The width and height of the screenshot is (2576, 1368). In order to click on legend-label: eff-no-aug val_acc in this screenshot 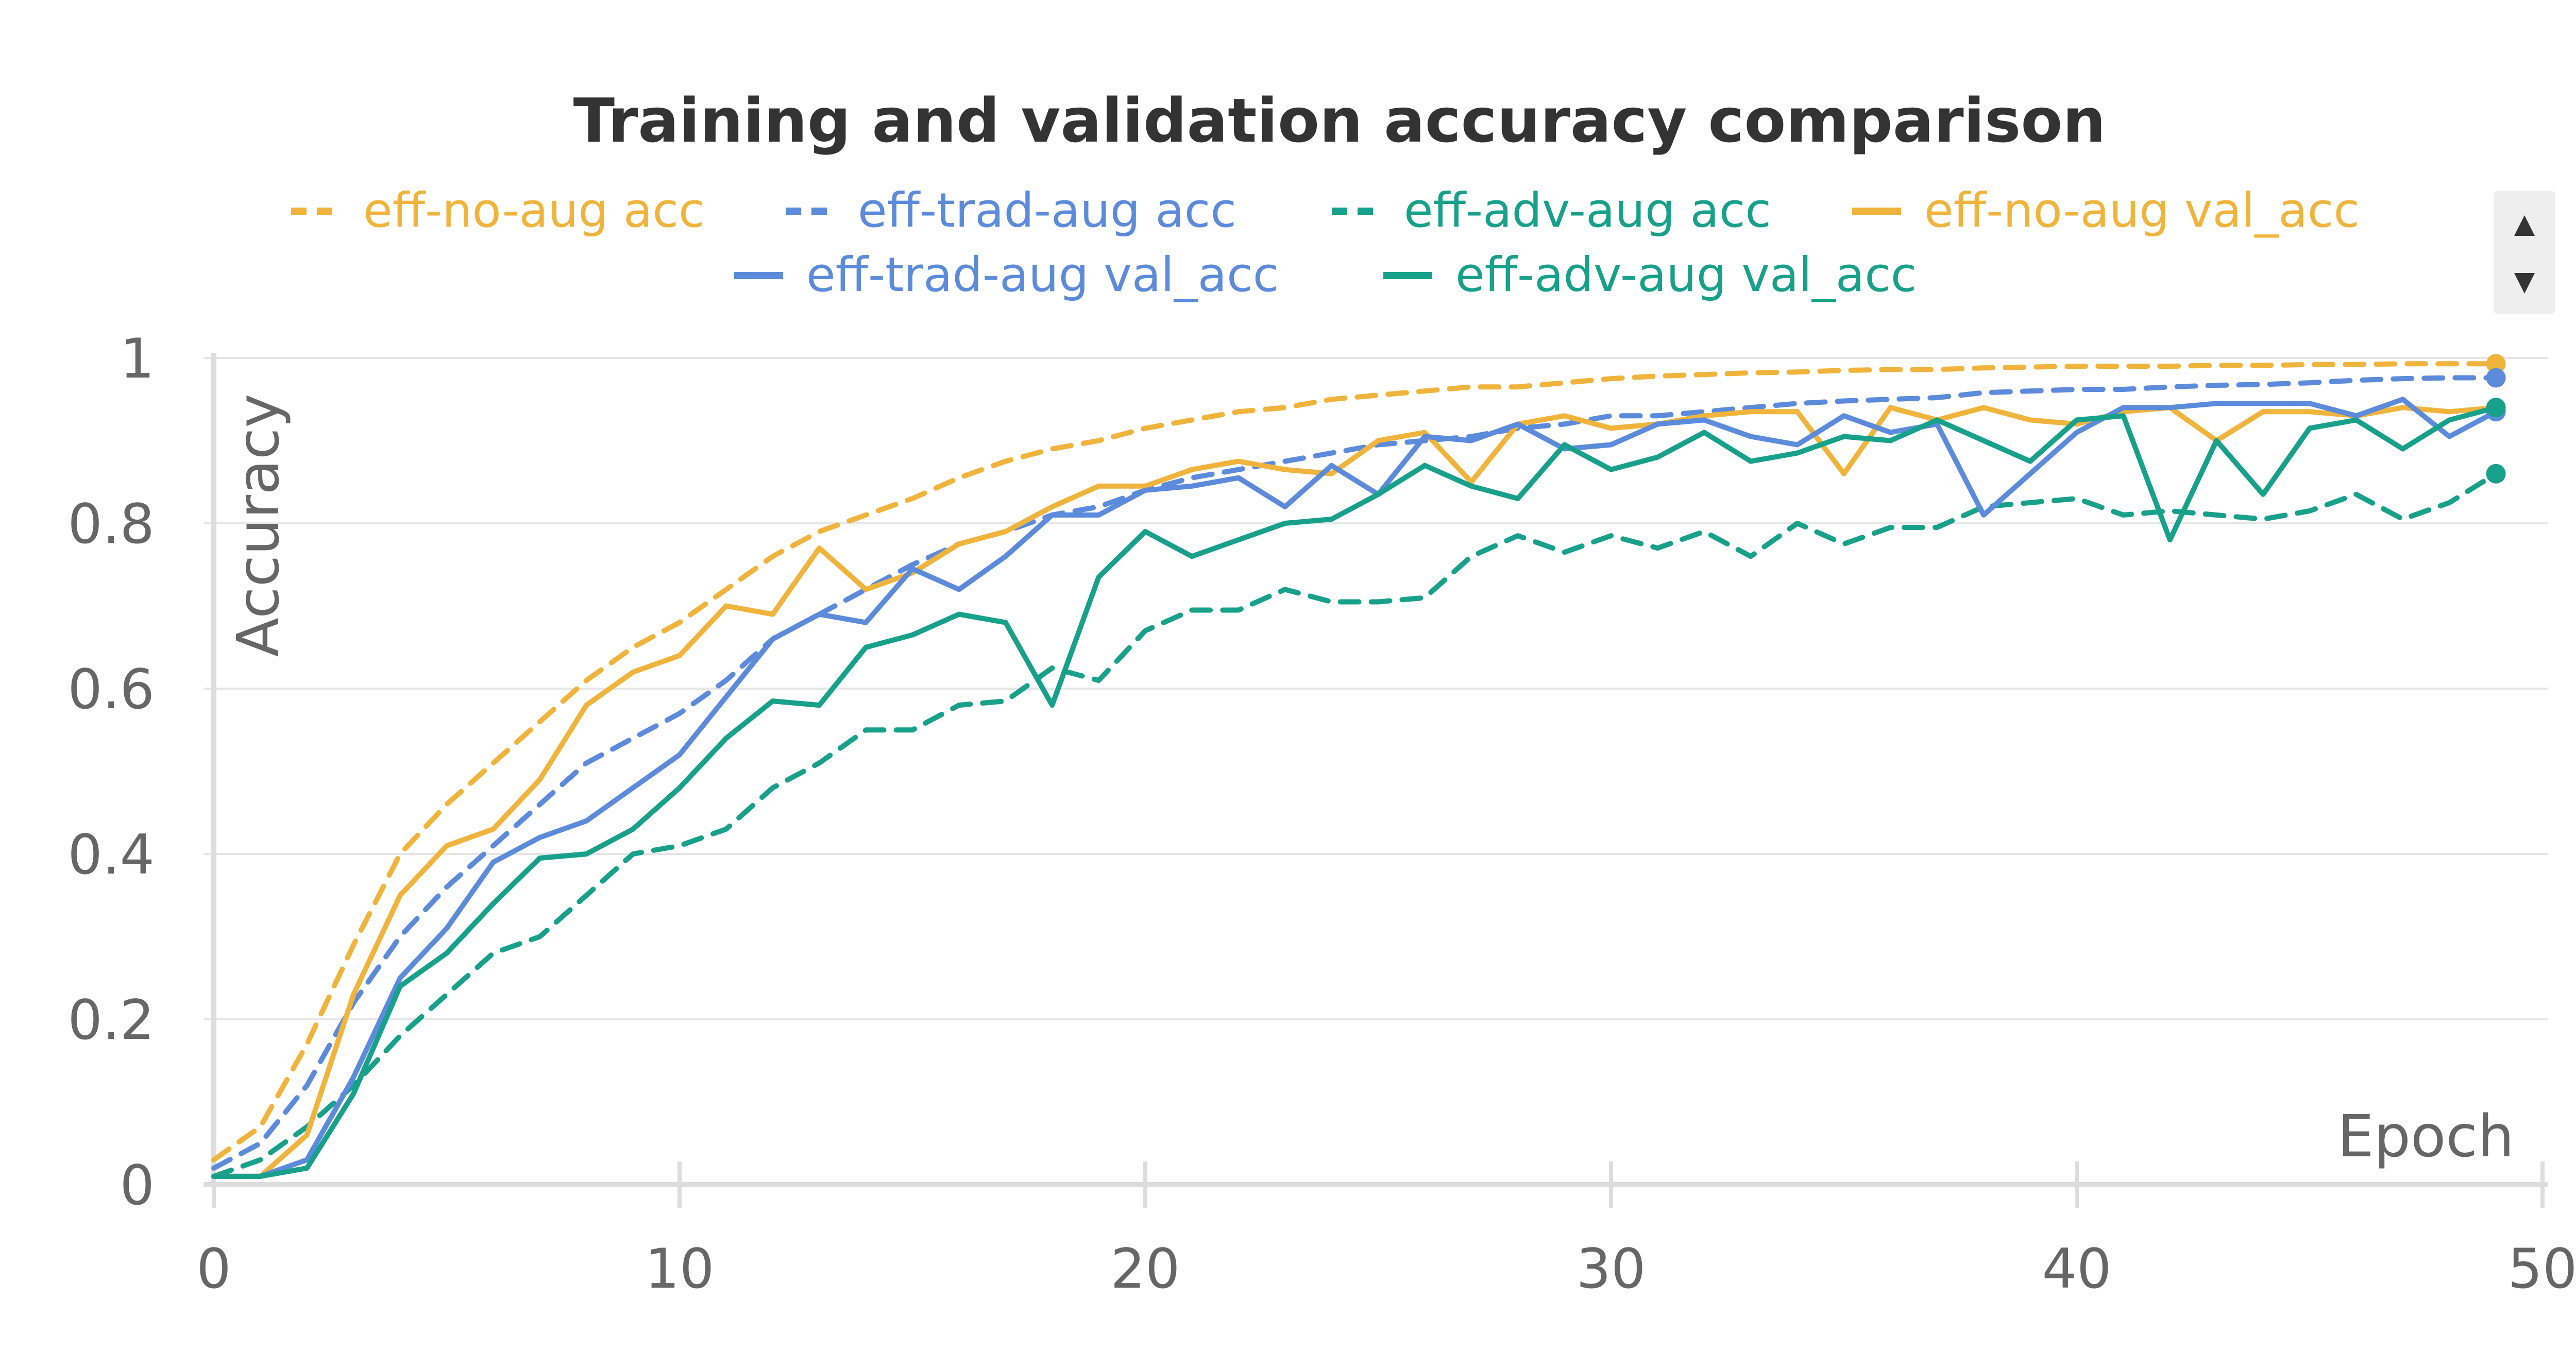, I will do `click(2142, 210)`.